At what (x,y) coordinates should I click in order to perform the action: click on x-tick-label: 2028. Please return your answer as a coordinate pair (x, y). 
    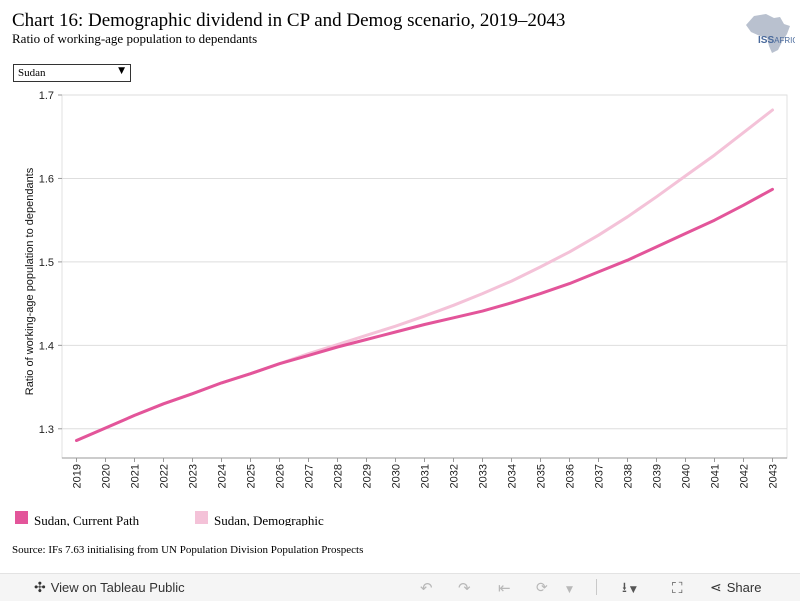
    Looking at the image, I should click on (339, 476).